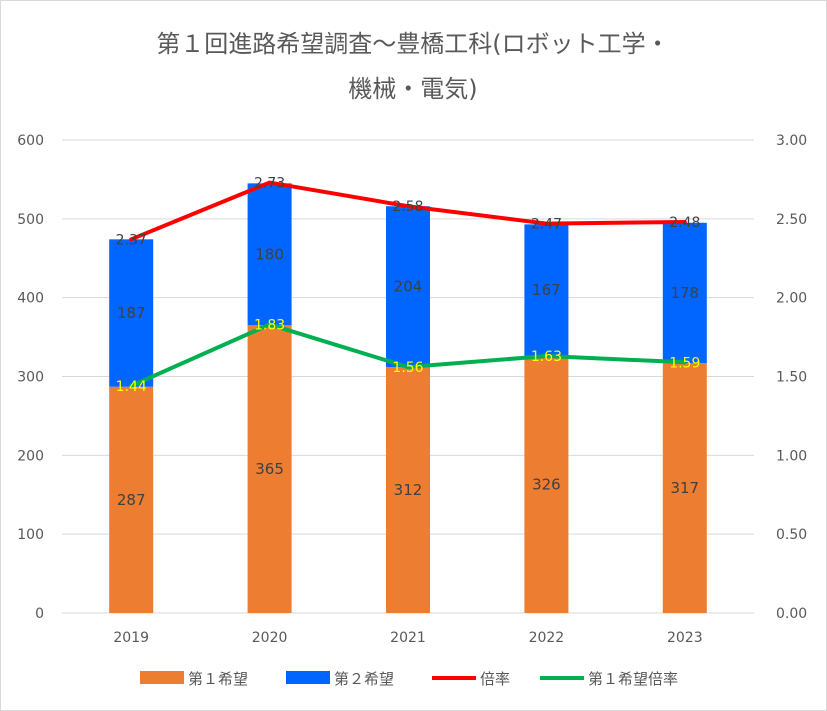  Describe the element at coordinates (633, 679) in the screenshot. I see `legend-label: 第１希望倍率` at that location.